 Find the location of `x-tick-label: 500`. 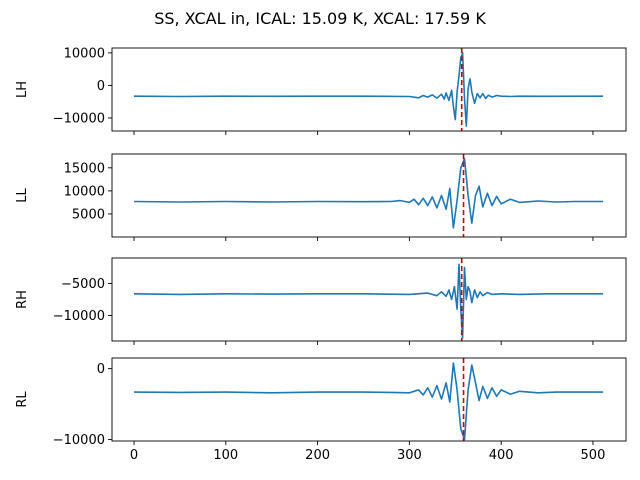

x-tick-label: 500 is located at coordinates (593, 455).